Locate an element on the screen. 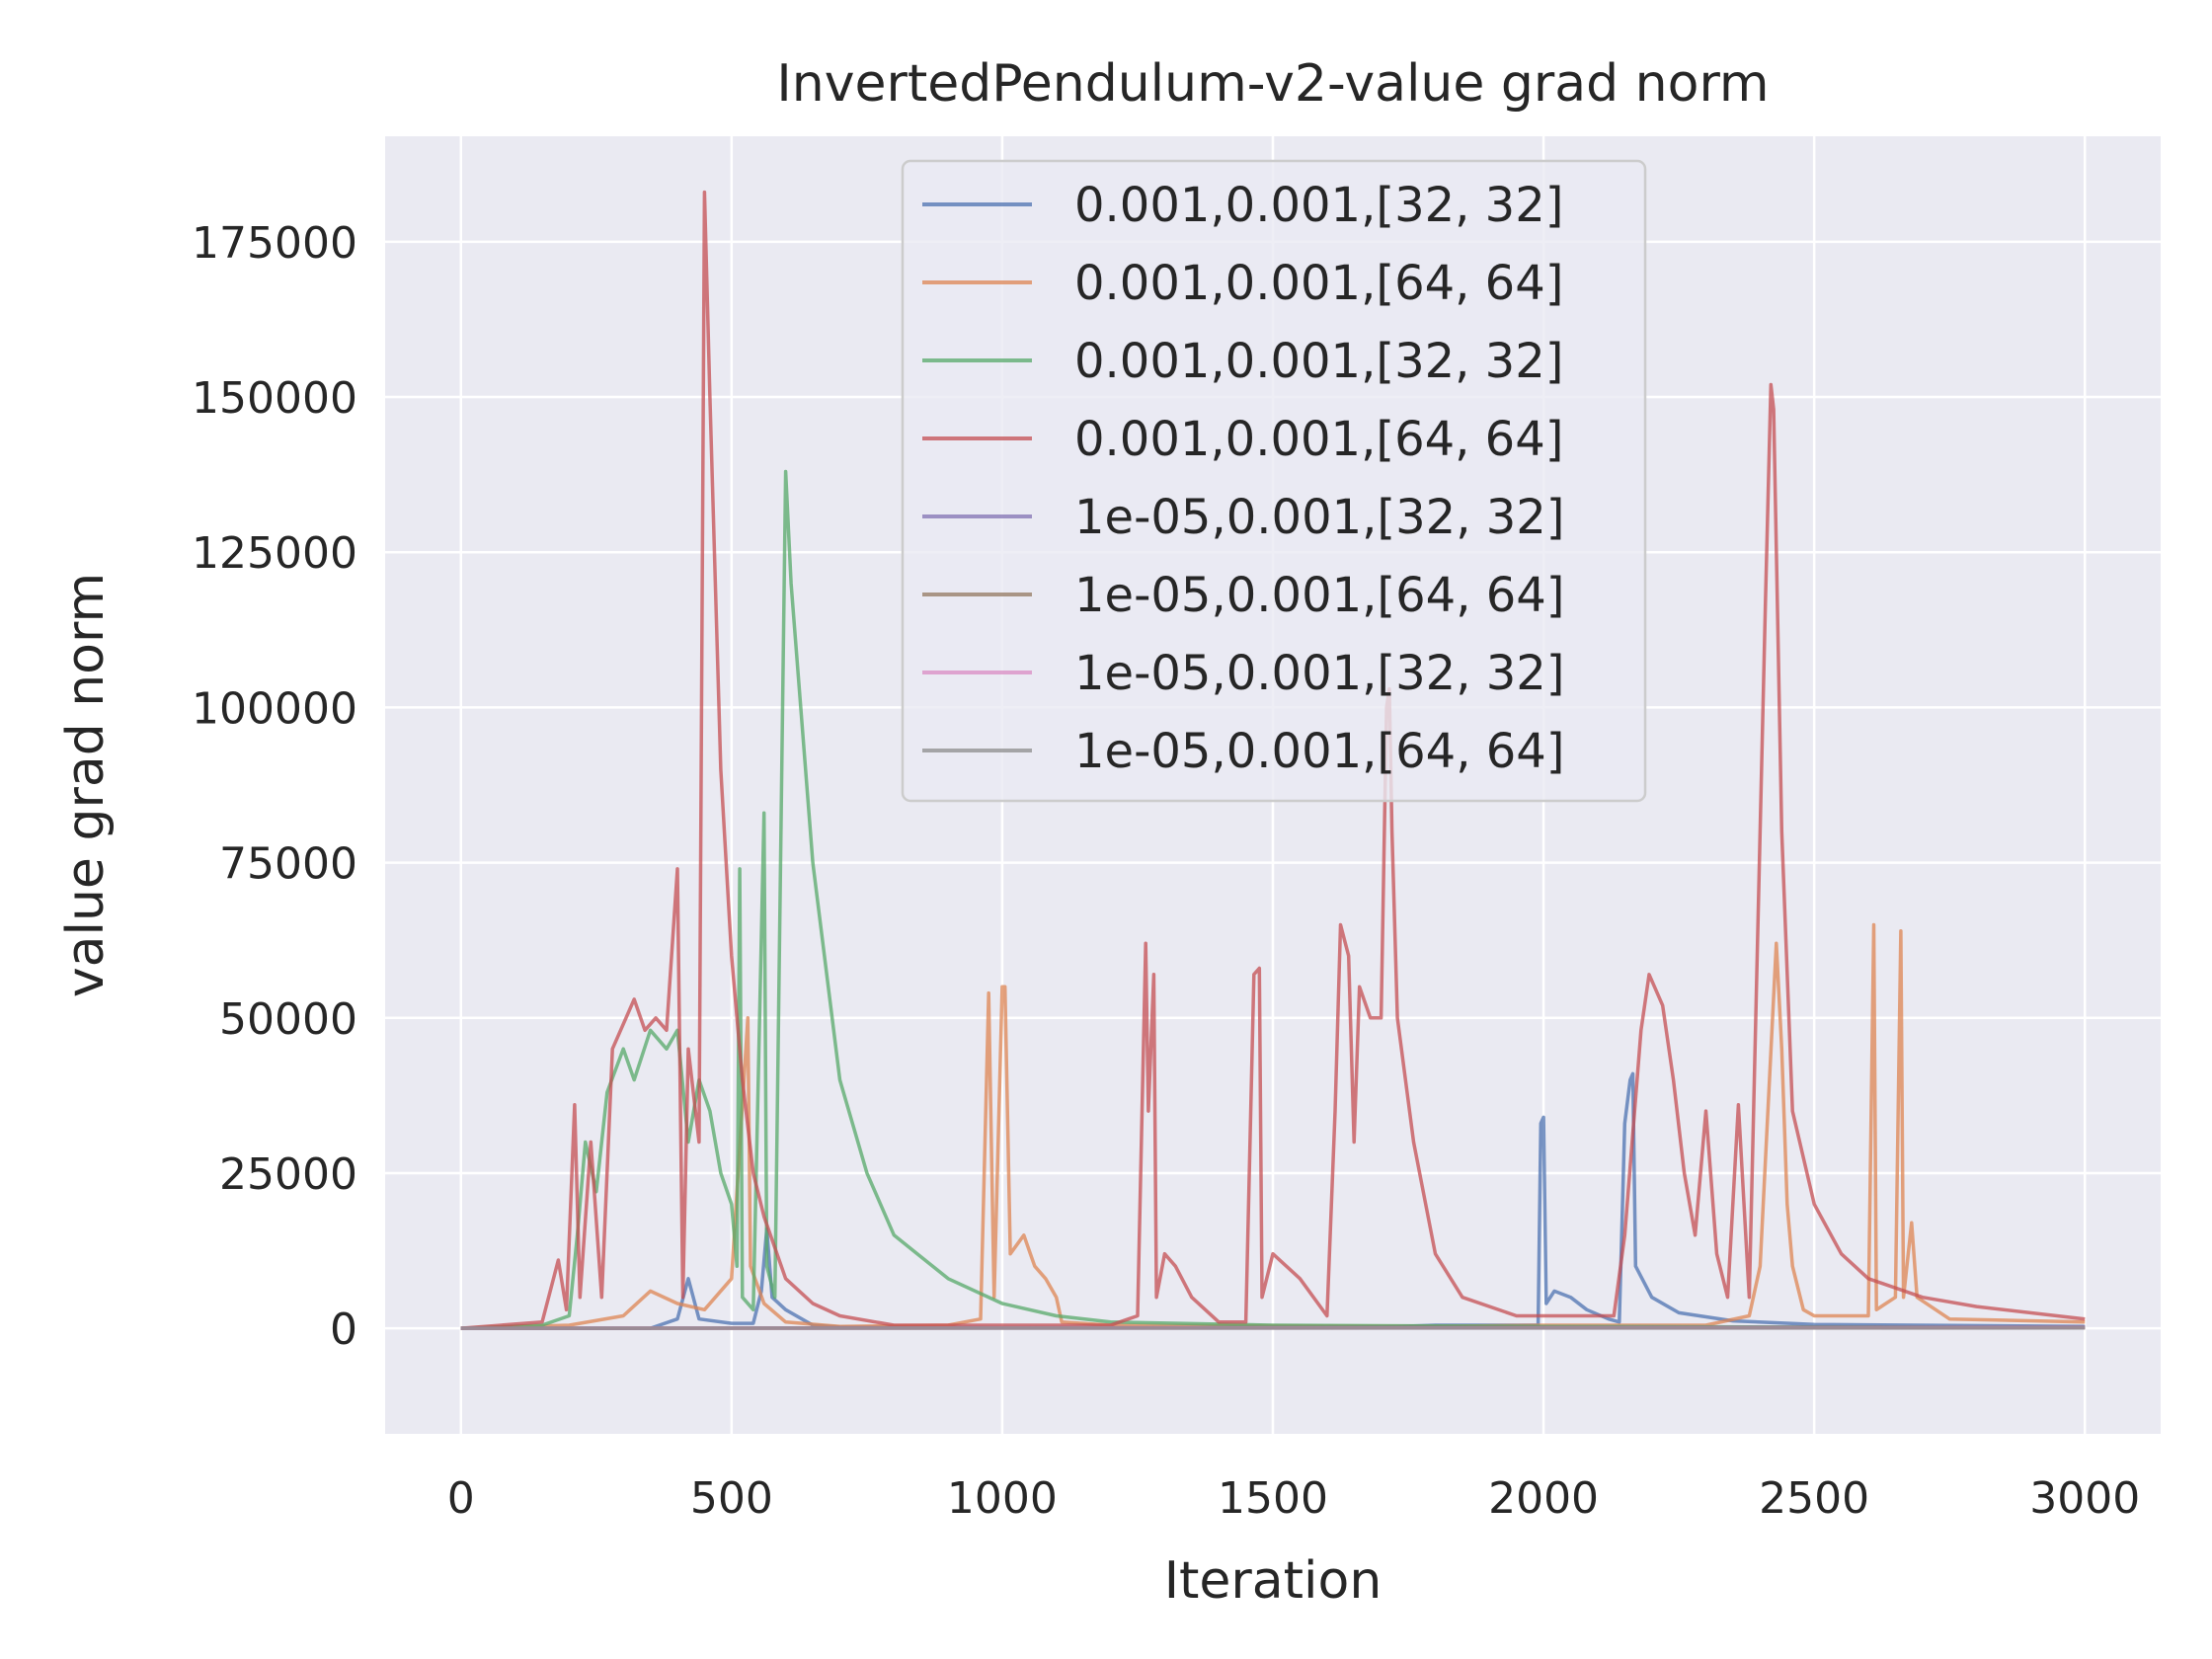 This screenshot has width=2212, height=1659. y-tick-label: 50000 is located at coordinates (288, 1020).